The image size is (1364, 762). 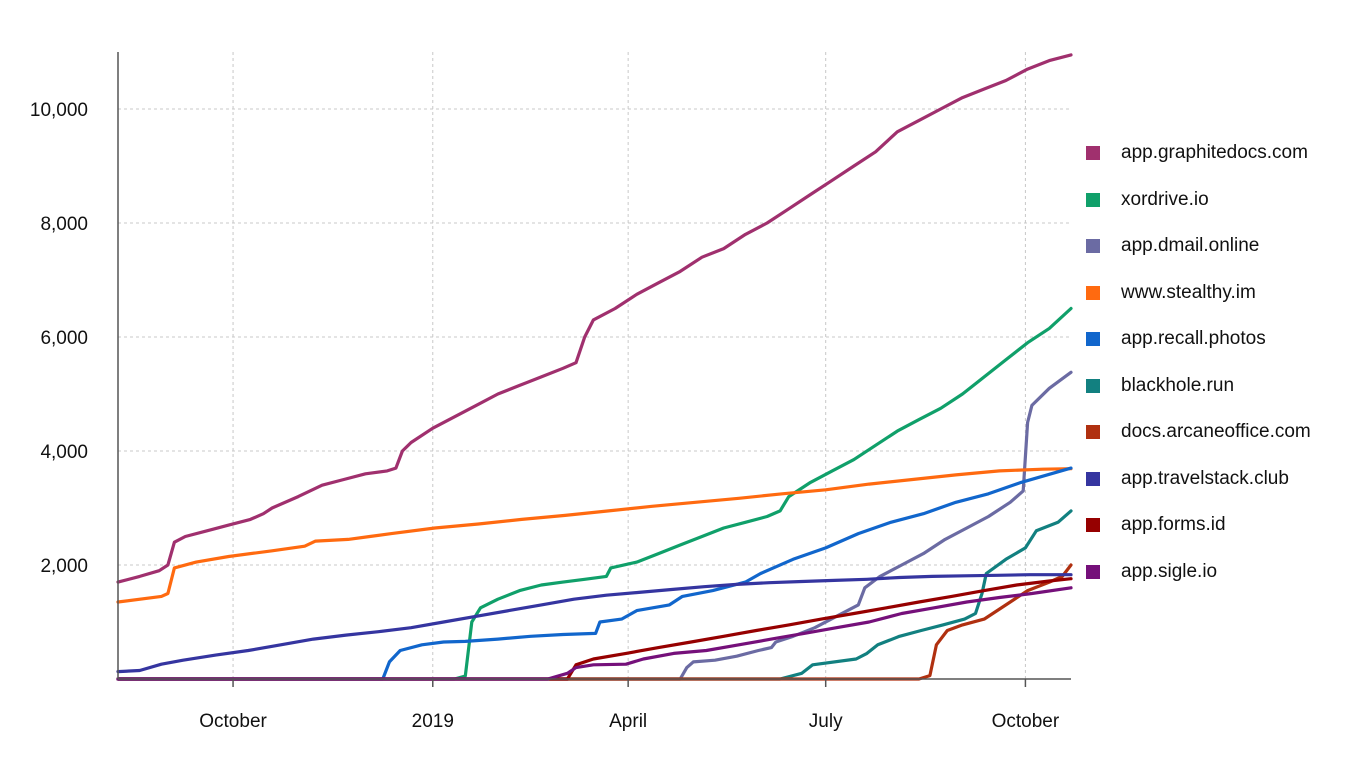 I want to click on y-tick-label: 6,000, so click(x=64, y=338).